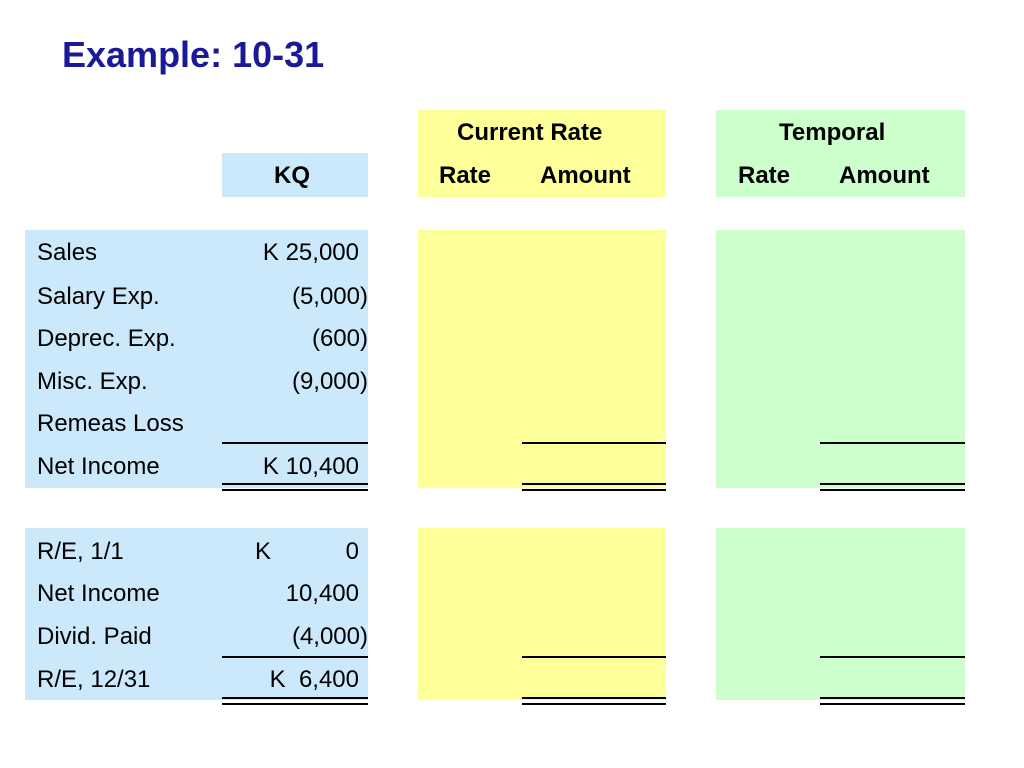  I want to click on current-rate-amount-header: Amount, so click(585, 175).